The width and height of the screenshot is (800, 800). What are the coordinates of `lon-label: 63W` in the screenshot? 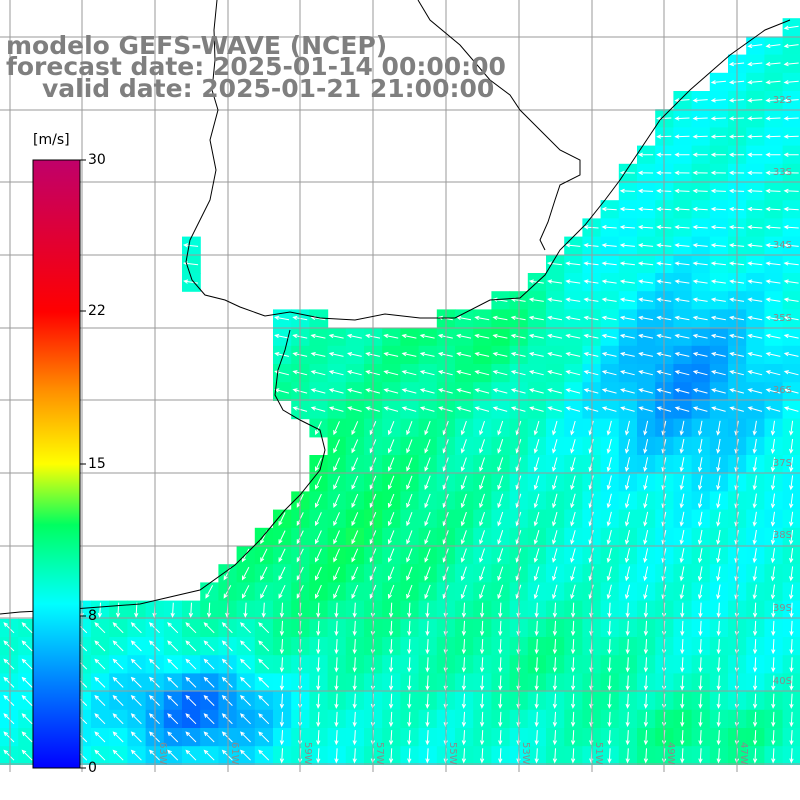 It's located at (162, 753).